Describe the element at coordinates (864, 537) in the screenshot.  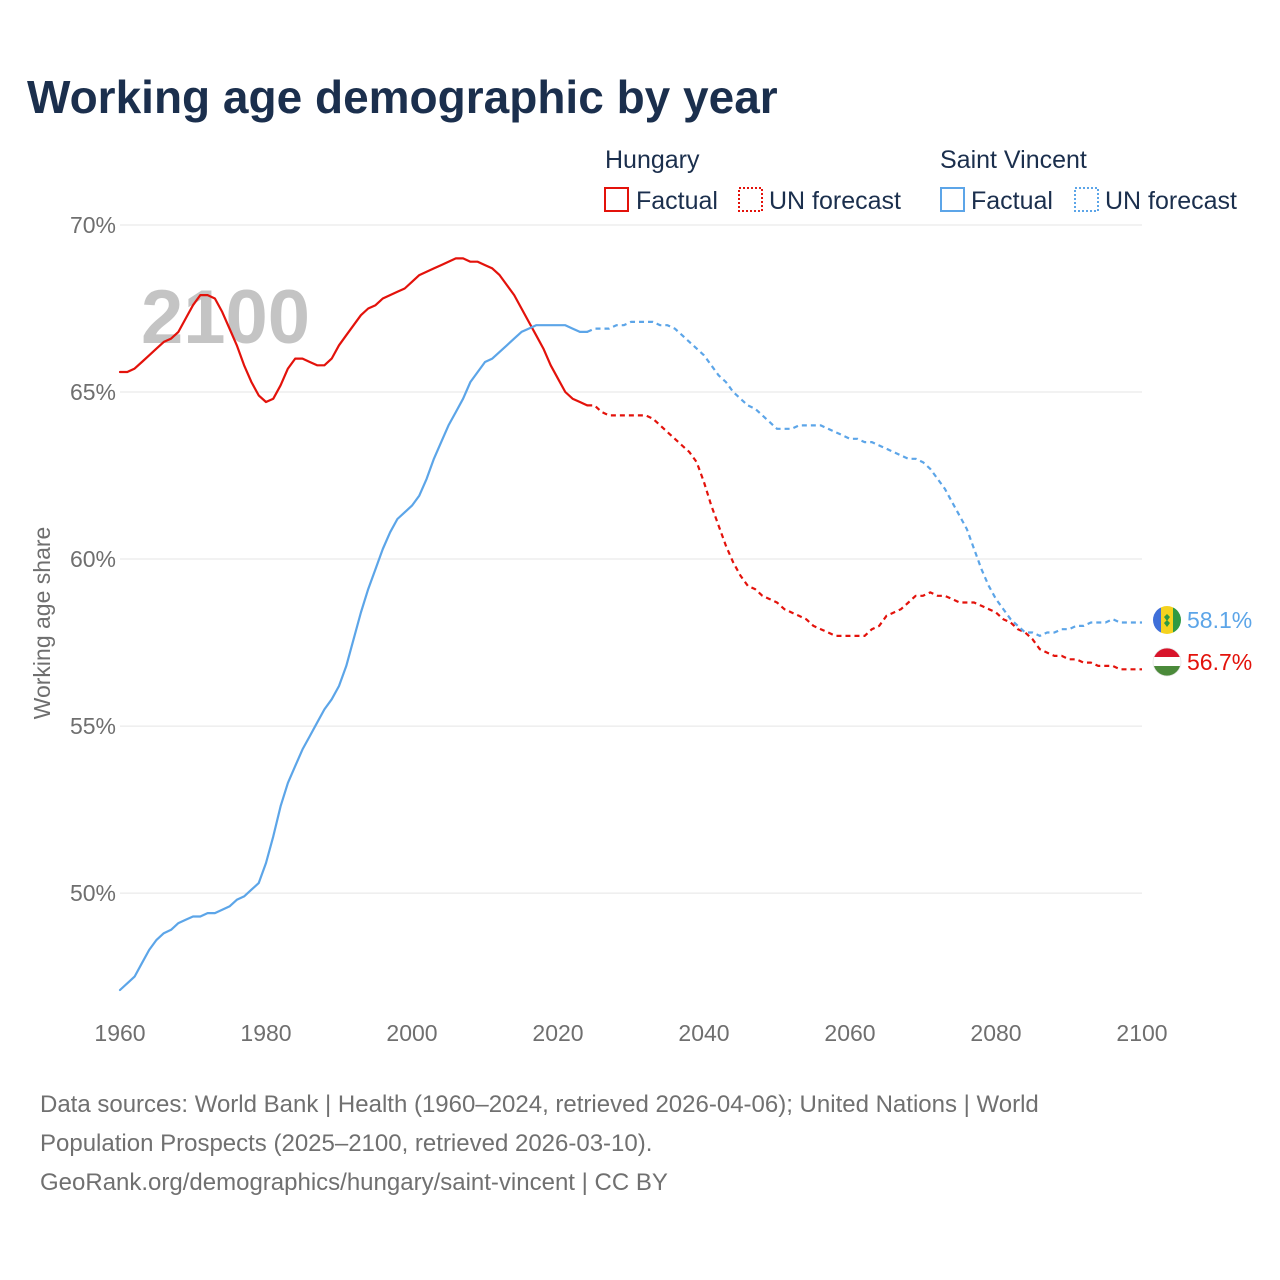
I see `line-hungary-forecast` at that location.